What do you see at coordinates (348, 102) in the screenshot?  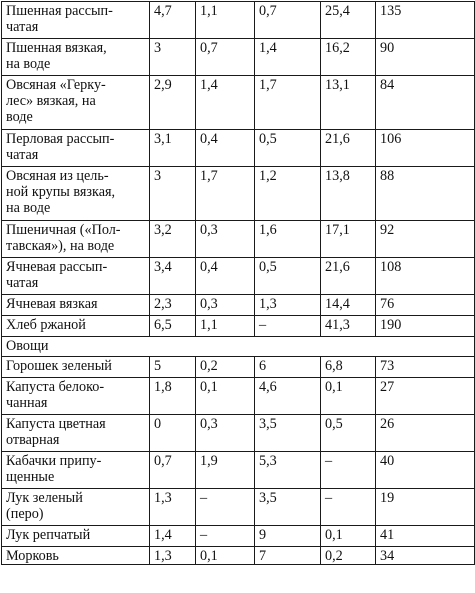 I see `carbs-cell: 13,1` at bounding box center [348, 102].